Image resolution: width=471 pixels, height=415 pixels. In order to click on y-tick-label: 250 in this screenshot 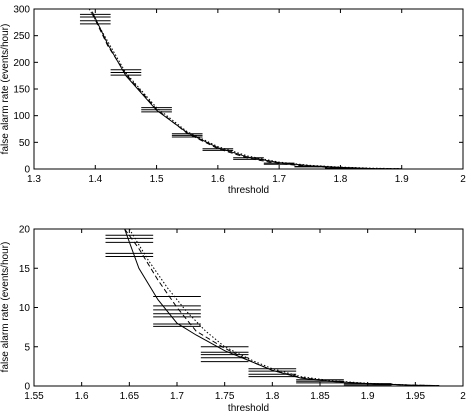, I will do `click(21, 36)`.